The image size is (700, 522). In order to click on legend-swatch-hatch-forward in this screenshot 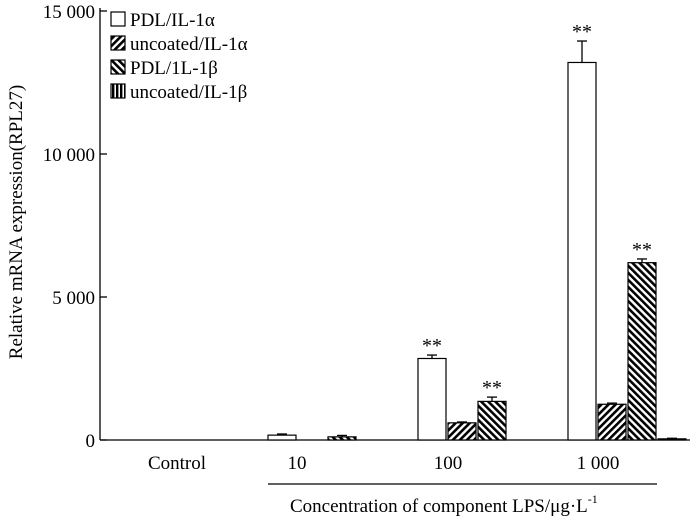, I will do `click(118, 67)`.